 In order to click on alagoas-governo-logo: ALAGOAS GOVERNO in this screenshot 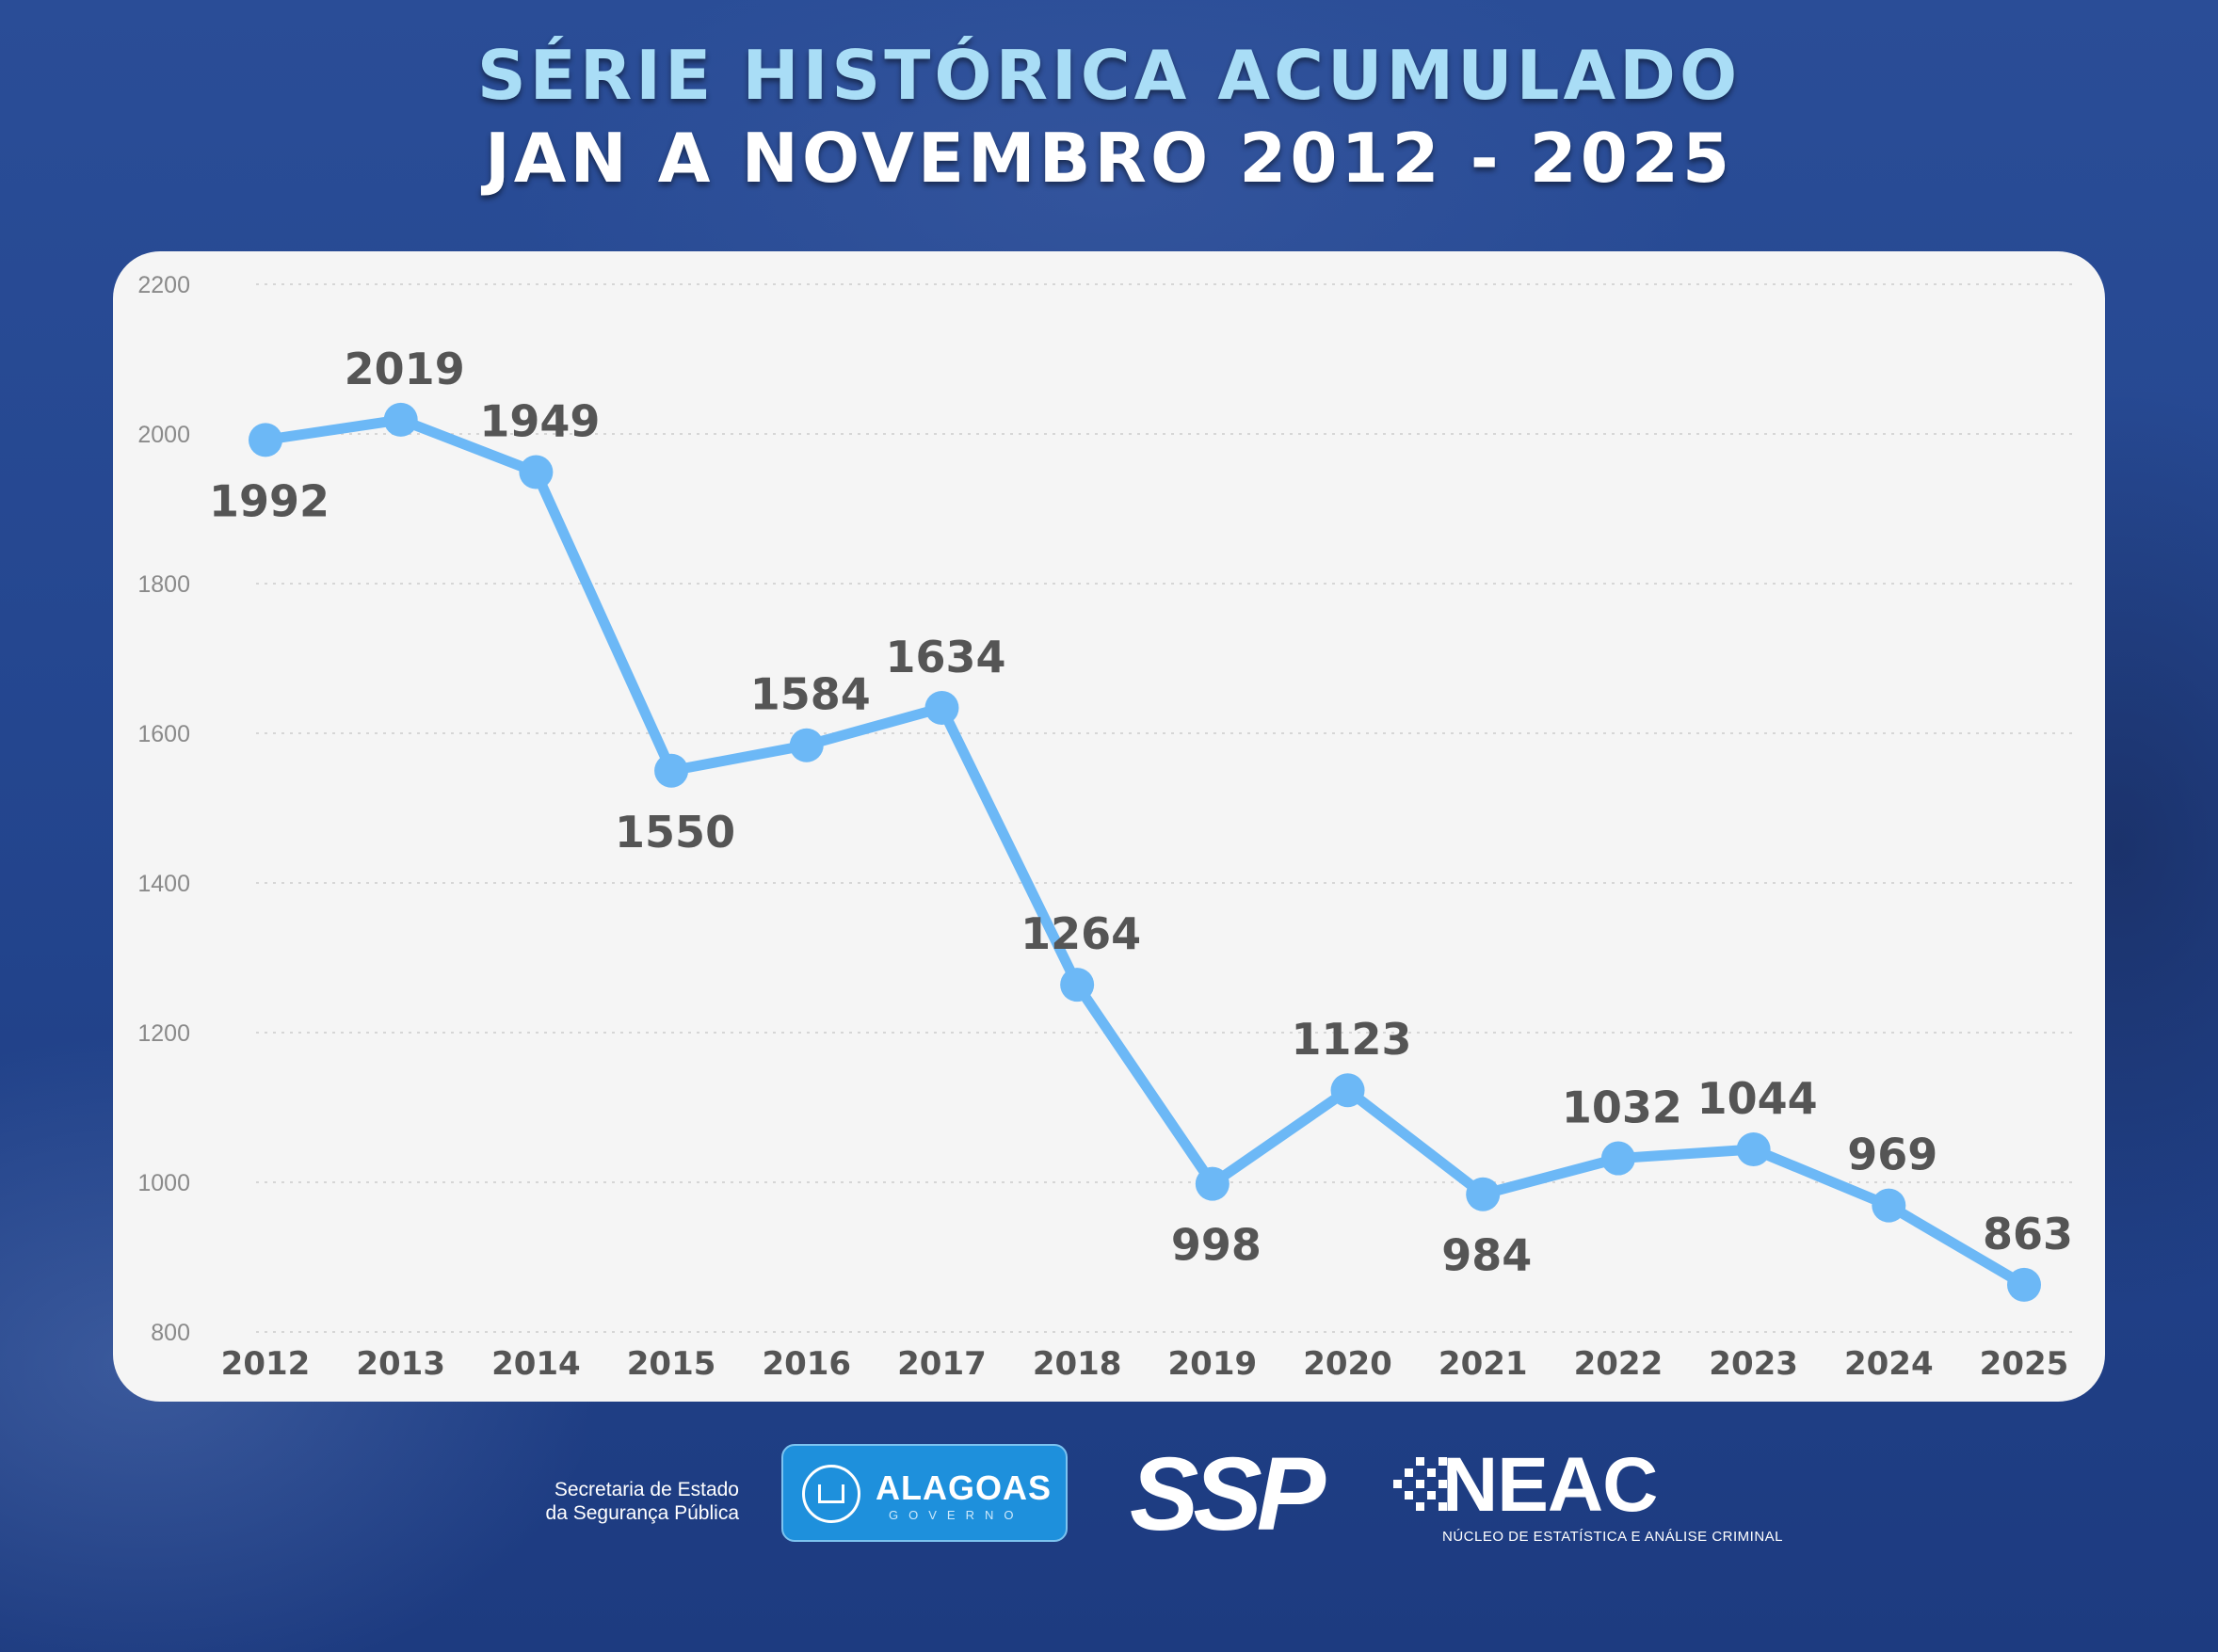, I will do `click(924, 1493)`.